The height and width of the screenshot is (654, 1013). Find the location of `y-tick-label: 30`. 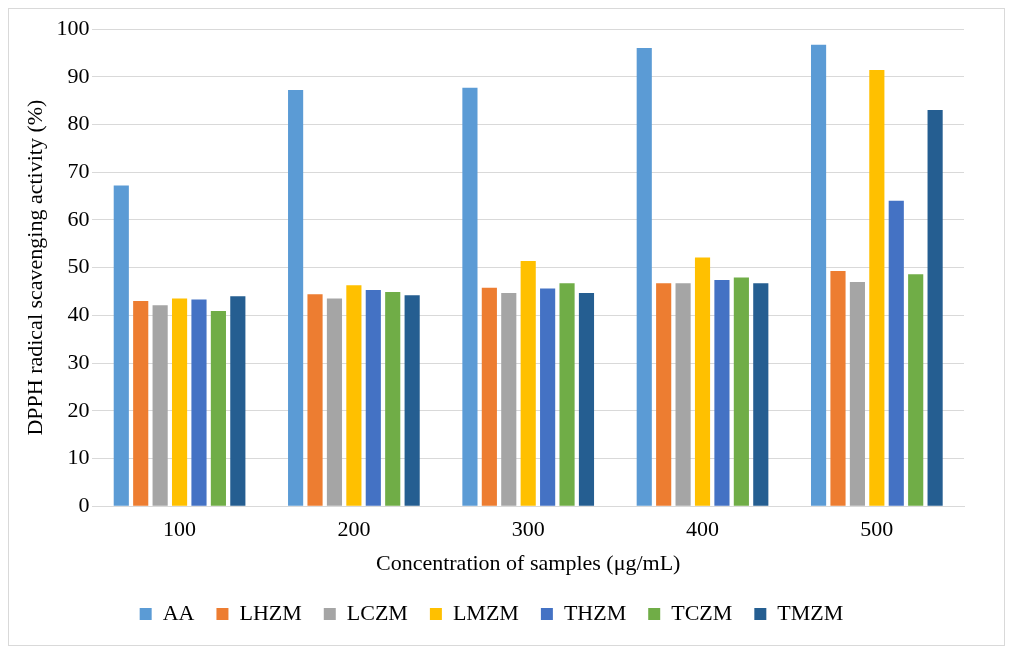

y-tick-label: 30 is located at coordinates (78, 361).